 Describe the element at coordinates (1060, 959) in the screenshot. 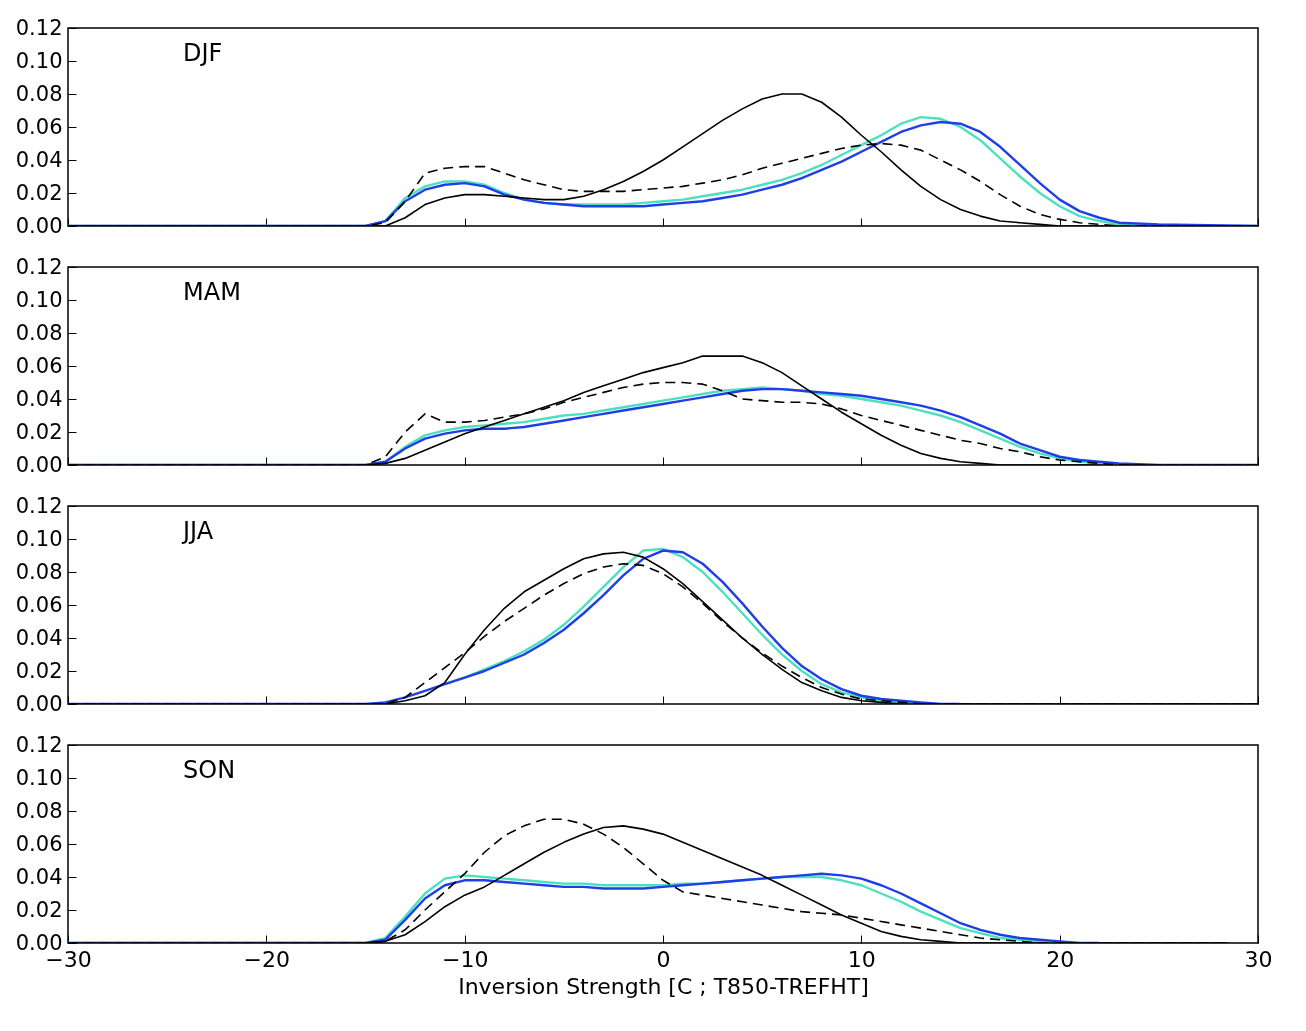

I see `x-tick-label: 20` at that location.